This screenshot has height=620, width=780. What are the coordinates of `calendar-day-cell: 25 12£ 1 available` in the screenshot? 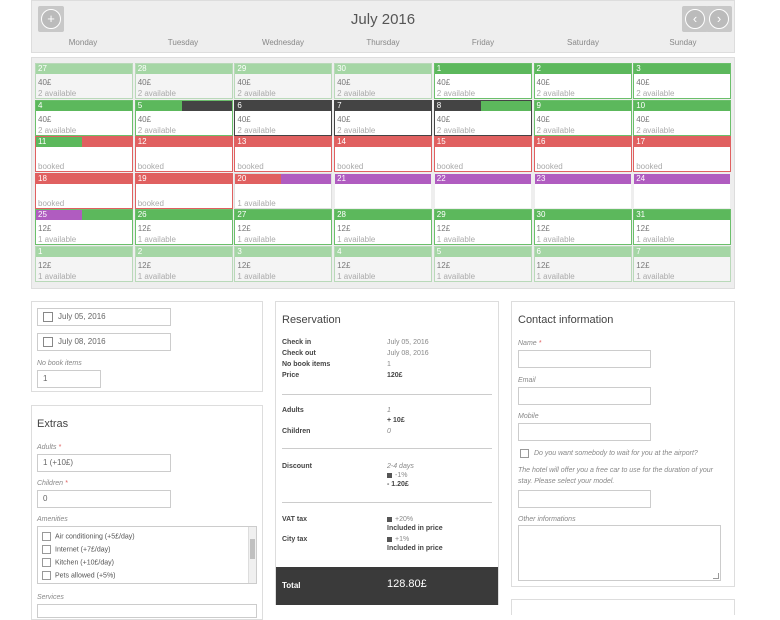 It's located at (84, 227).